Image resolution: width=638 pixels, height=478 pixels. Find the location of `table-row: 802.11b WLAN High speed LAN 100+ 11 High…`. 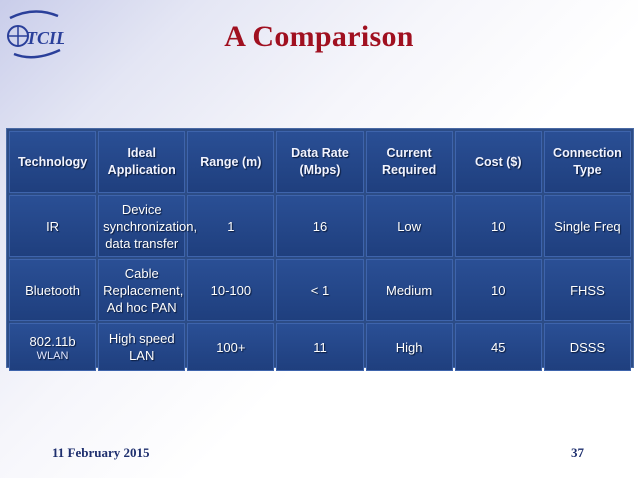

table-row: 802.11b WLAN High speed LAN 100+ 11 High… is located at coordinates (320, 347).